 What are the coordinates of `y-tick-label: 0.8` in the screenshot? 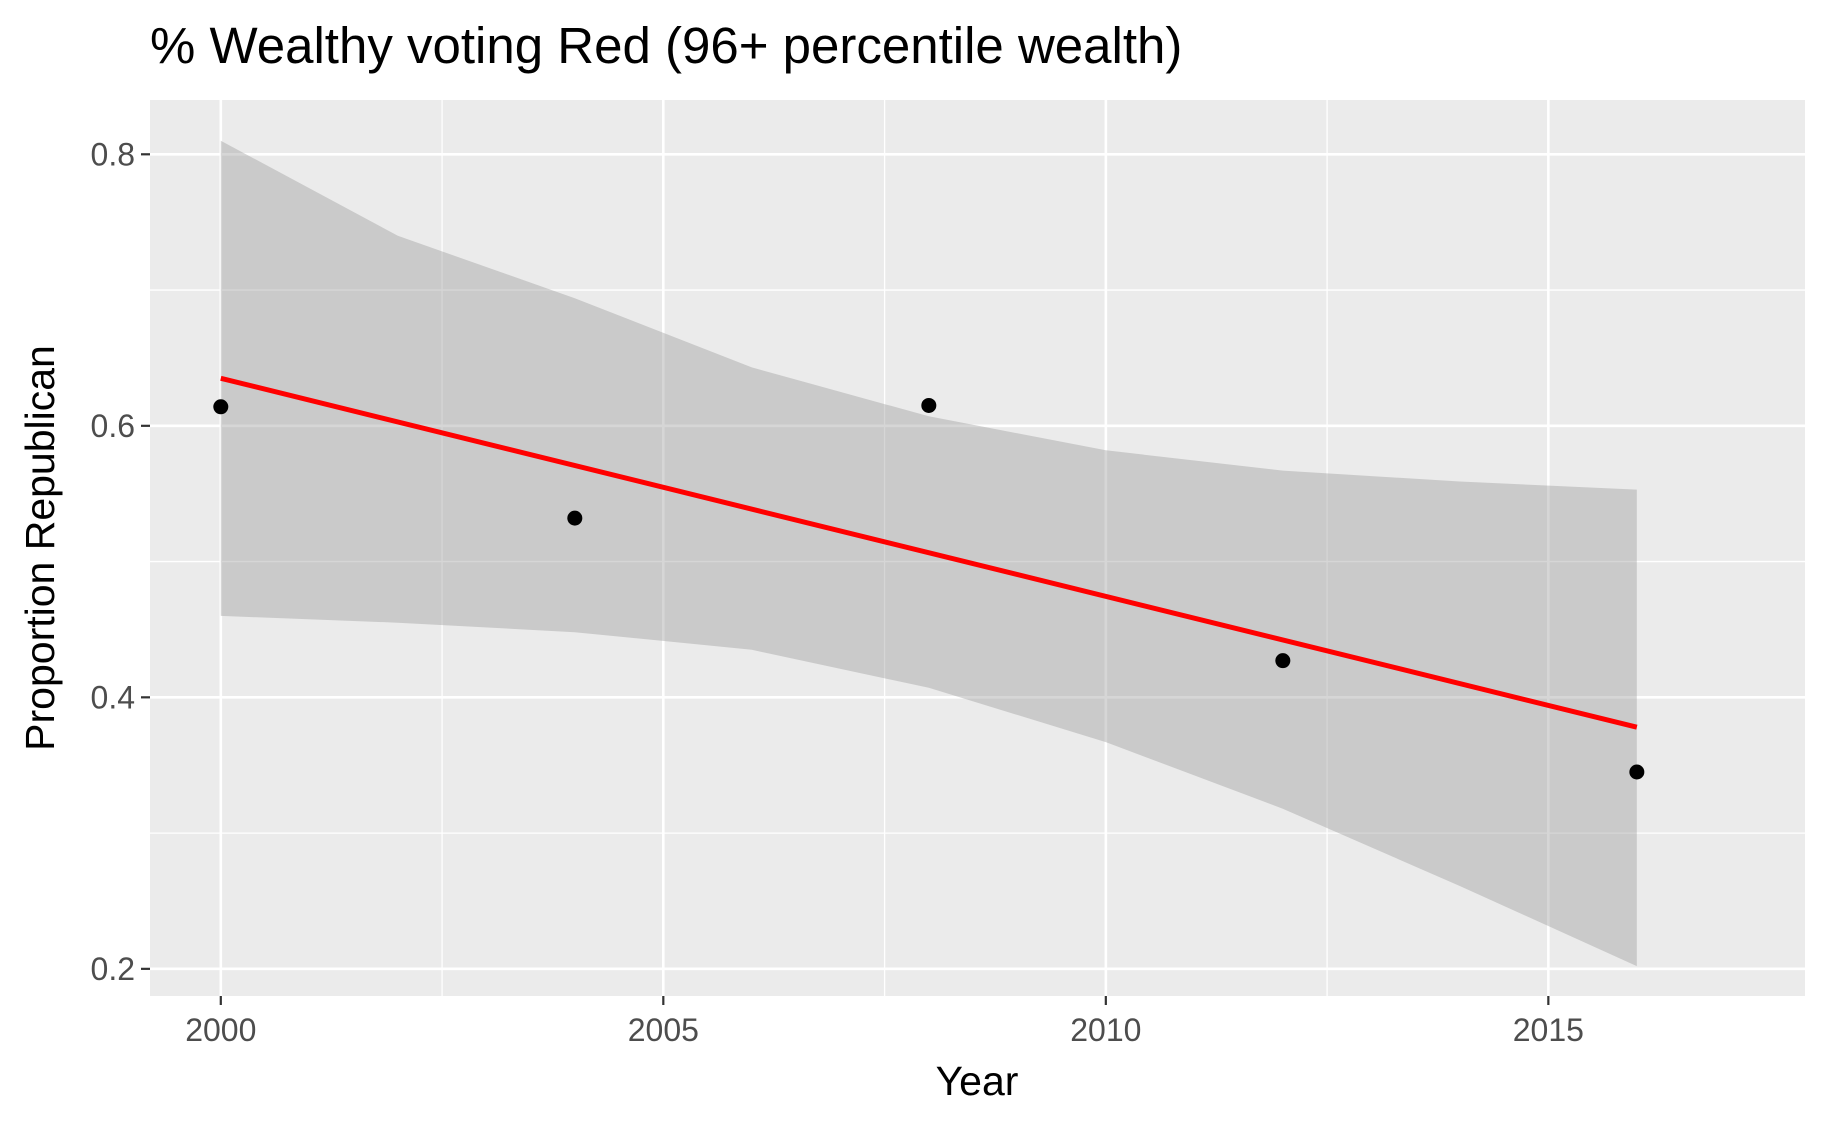 It's located at (113, 154).